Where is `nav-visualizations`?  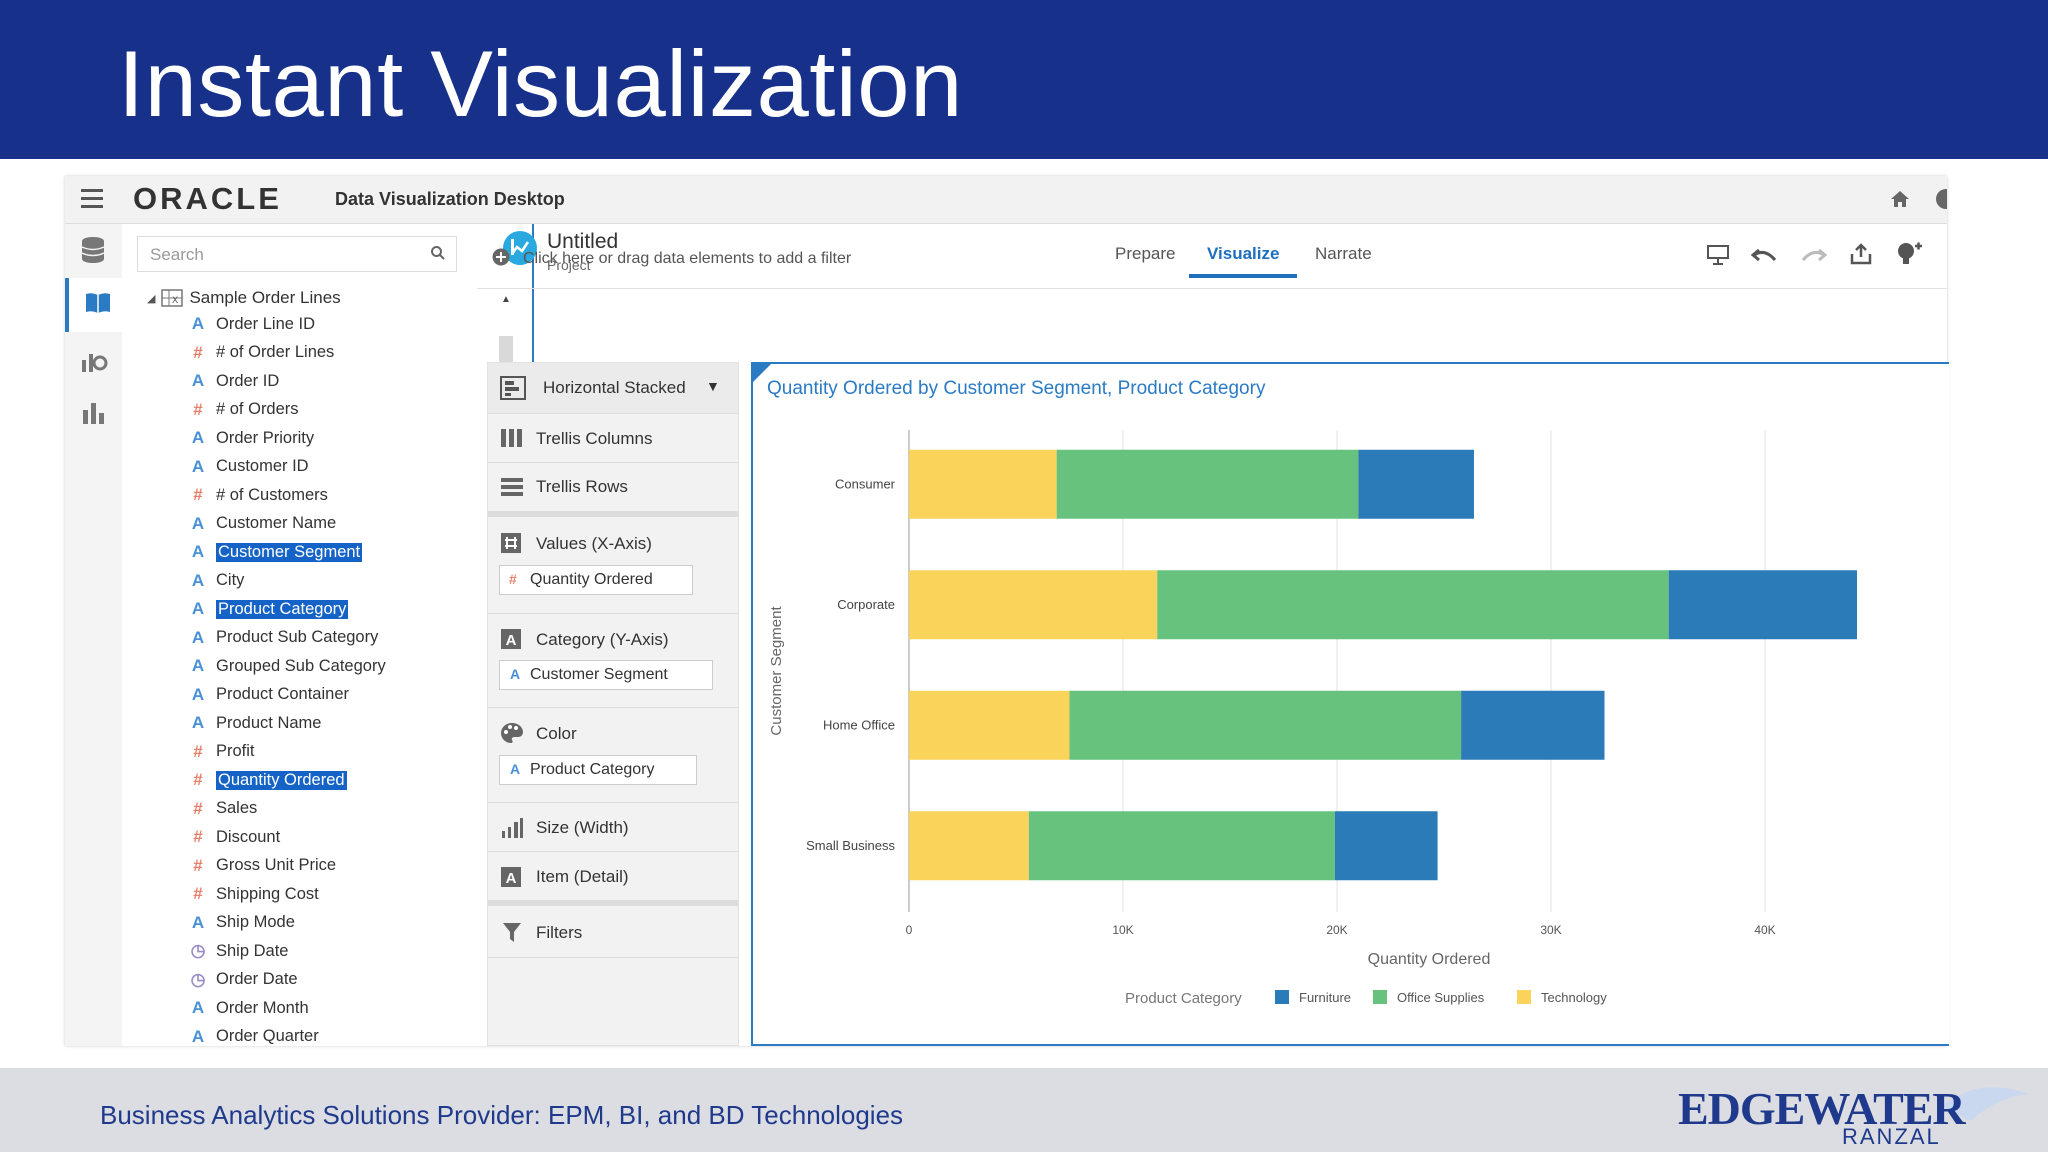
nav-visualizations is located at coordinates (93, 361).